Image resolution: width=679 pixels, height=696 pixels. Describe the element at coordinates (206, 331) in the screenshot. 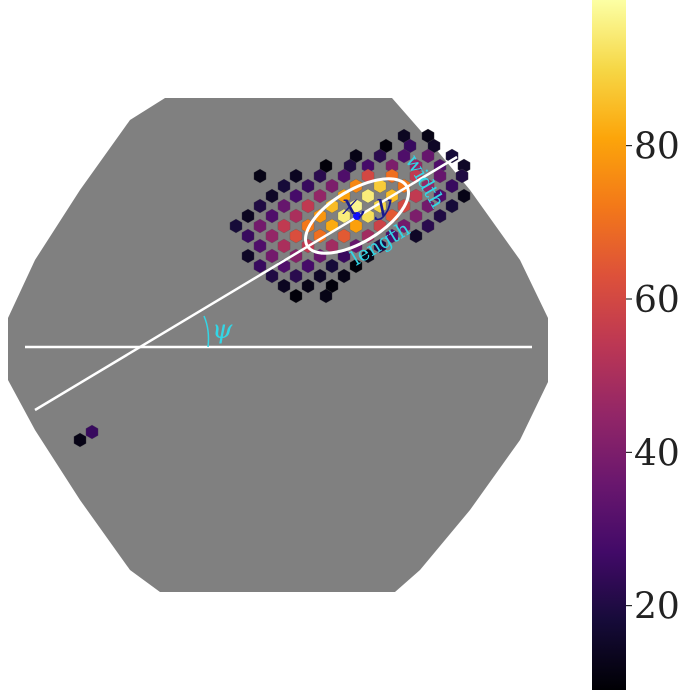

I see `angle-arc` at that location.